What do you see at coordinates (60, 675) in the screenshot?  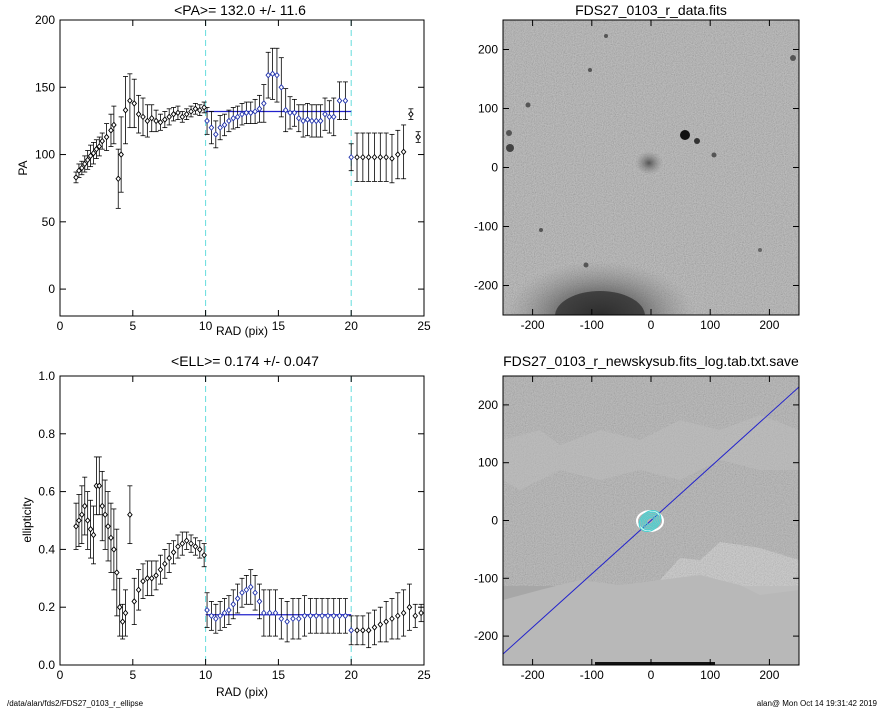 I see `x-tick-label: 0` at bounding box center [60, 675].